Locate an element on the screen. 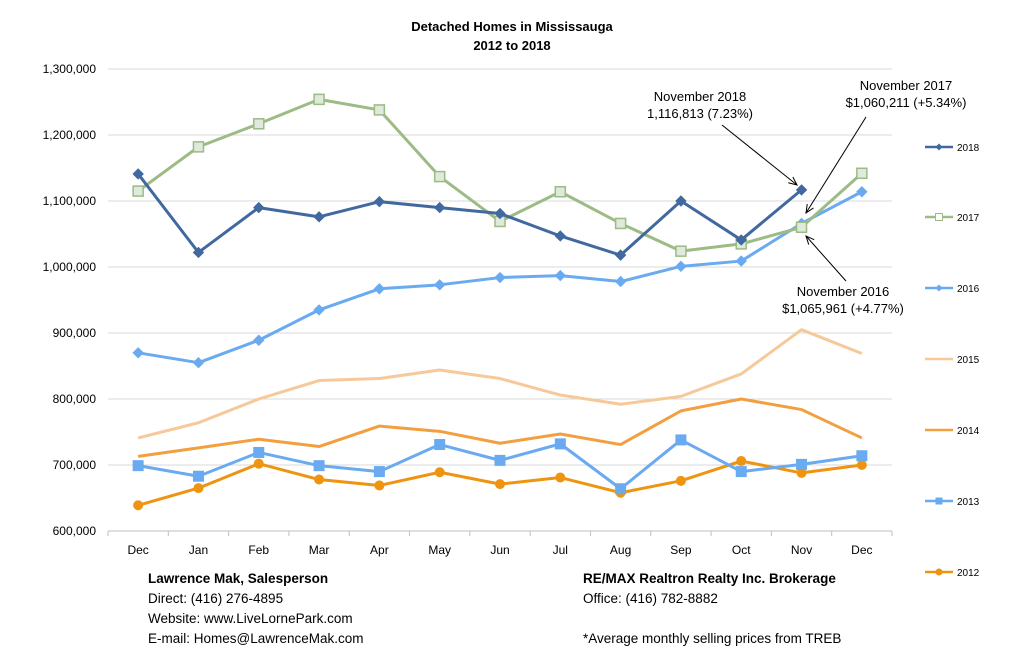  annotation-nov-2017-line1: November 2017 is located at coordinates (906, 85).